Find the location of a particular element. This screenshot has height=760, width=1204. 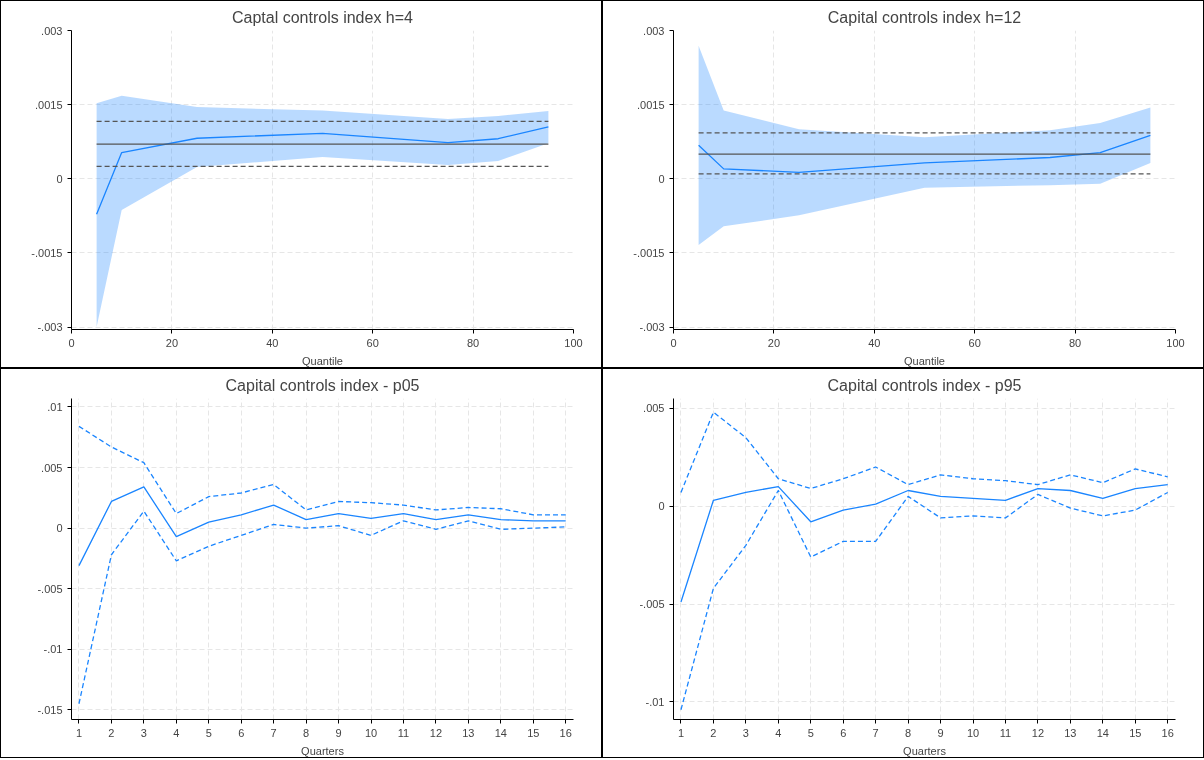

chart-title: Capital controls index - p95 is located at coordinates (924, 385).